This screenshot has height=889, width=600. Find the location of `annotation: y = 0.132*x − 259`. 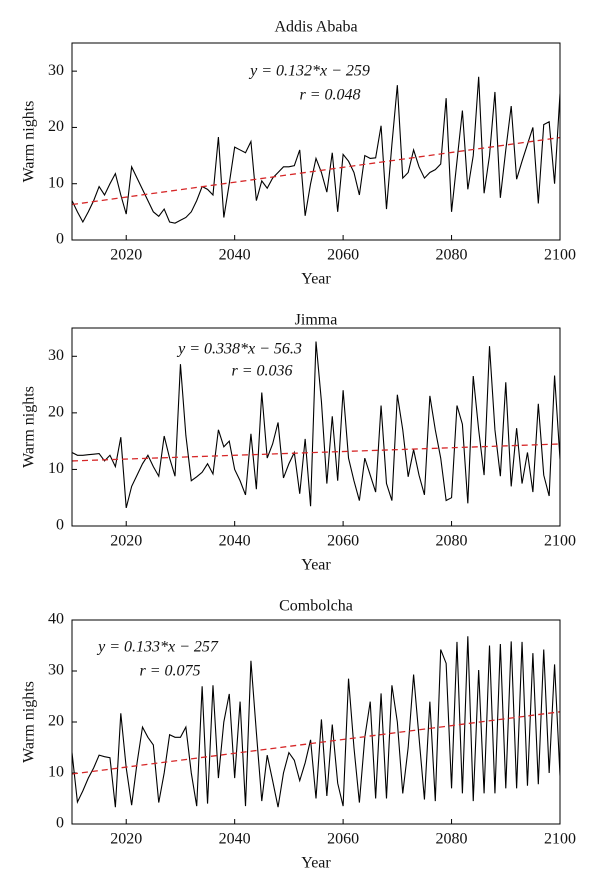

annotation: y = 0.132*x − 259 is located at coordinates (309, 71).